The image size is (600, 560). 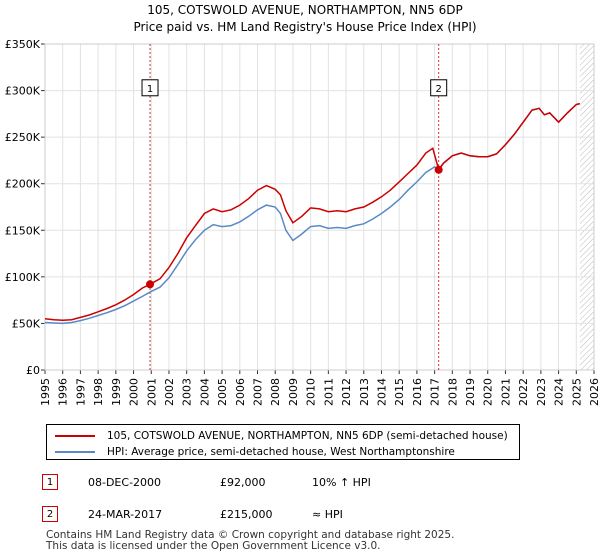 I want to click on x-tick-label: 2021, so click(x=505, y=392).